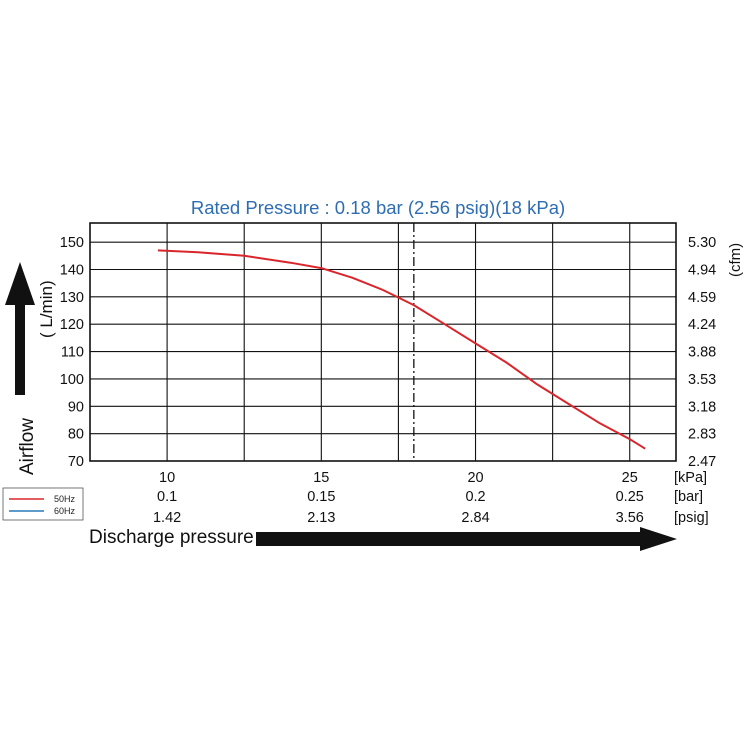 The width and height of the screenshot is (750, 750). What do you see at coordinates (690, 478) in the screenshot?
I see `x-unit-label: [kPa]` at bounding box center [690, 478].